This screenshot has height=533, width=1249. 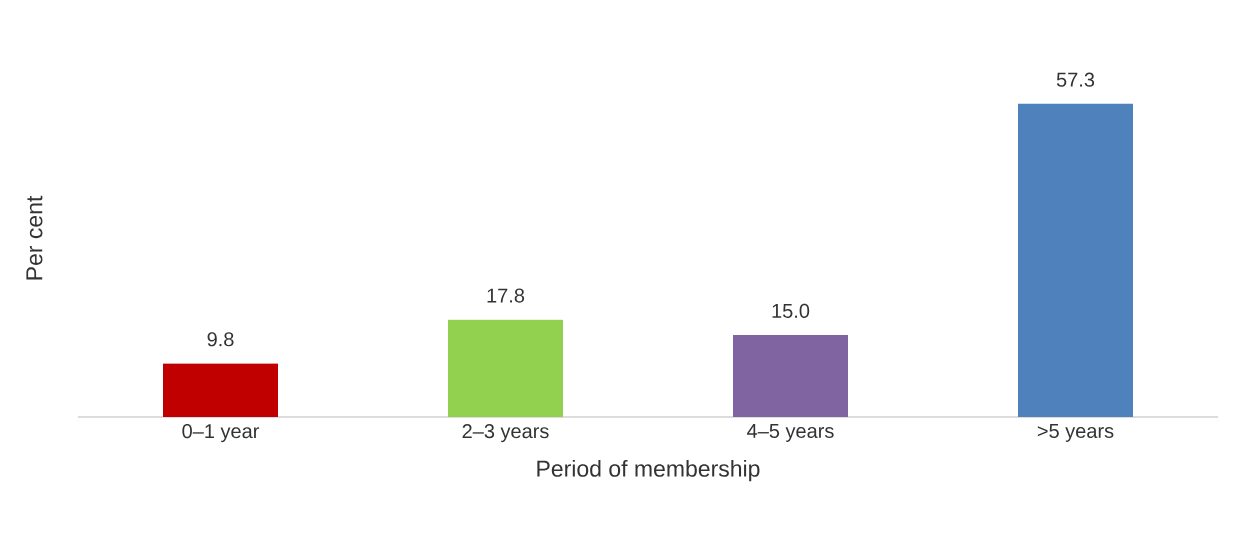 I want to click on x-tick-label: 0–1 year, so click(x=221, y=433).